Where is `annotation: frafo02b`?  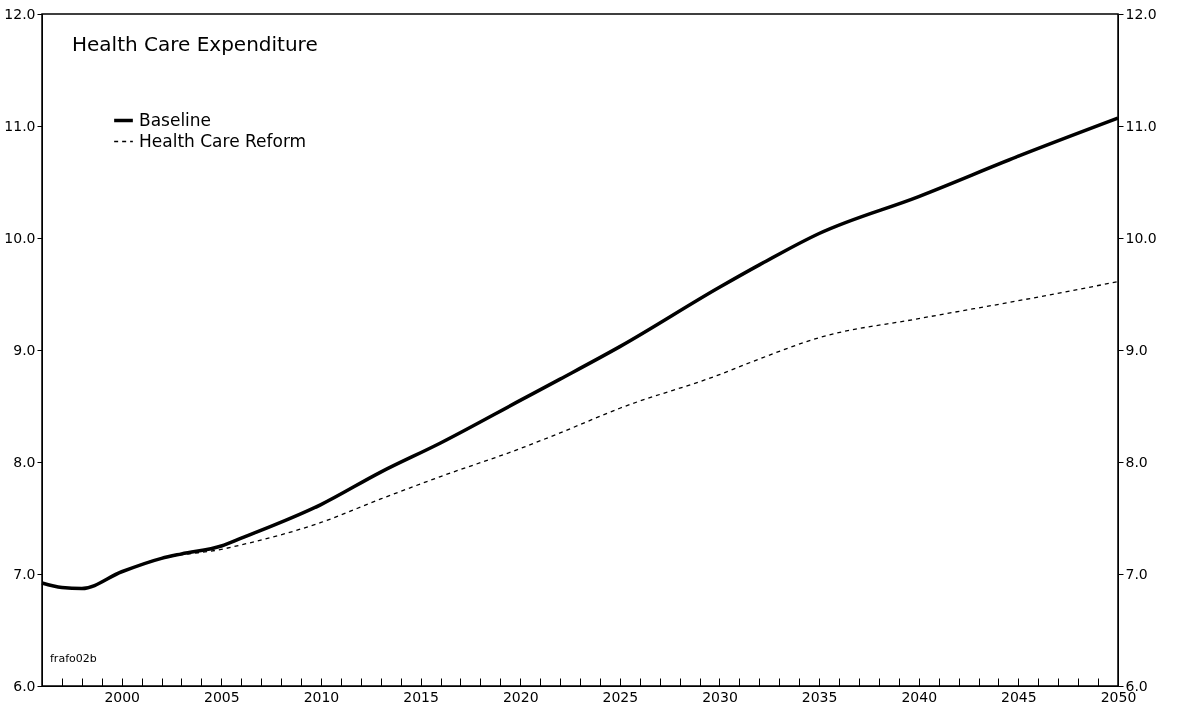
annotation: frafo02b is located at coordinates (73, 658).